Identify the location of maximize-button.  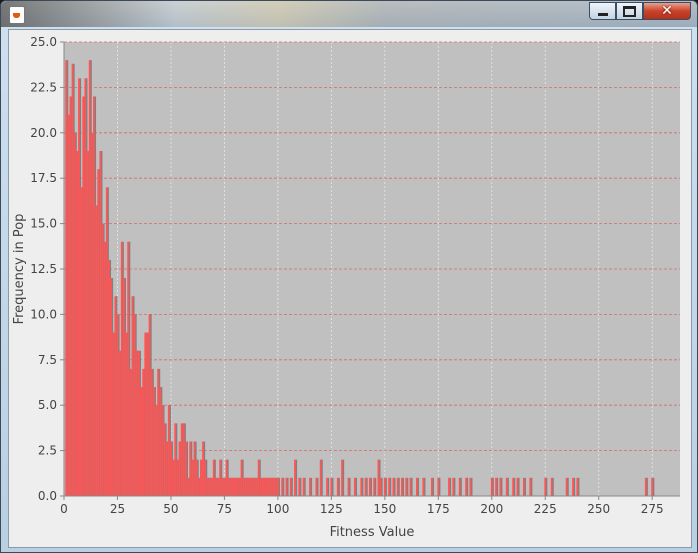
(629, 11).